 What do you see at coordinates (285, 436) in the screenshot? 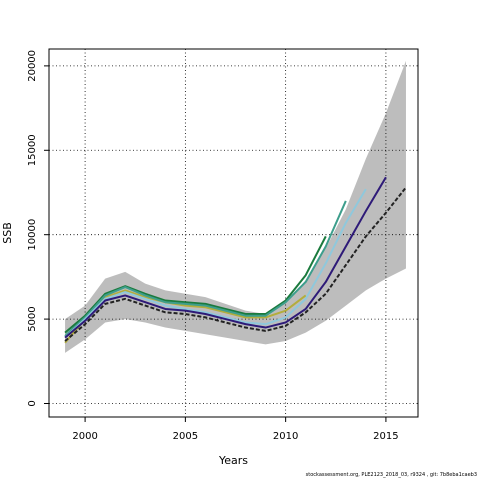
I see `x-tick-label: 2010` at bounding box center [285, 436].